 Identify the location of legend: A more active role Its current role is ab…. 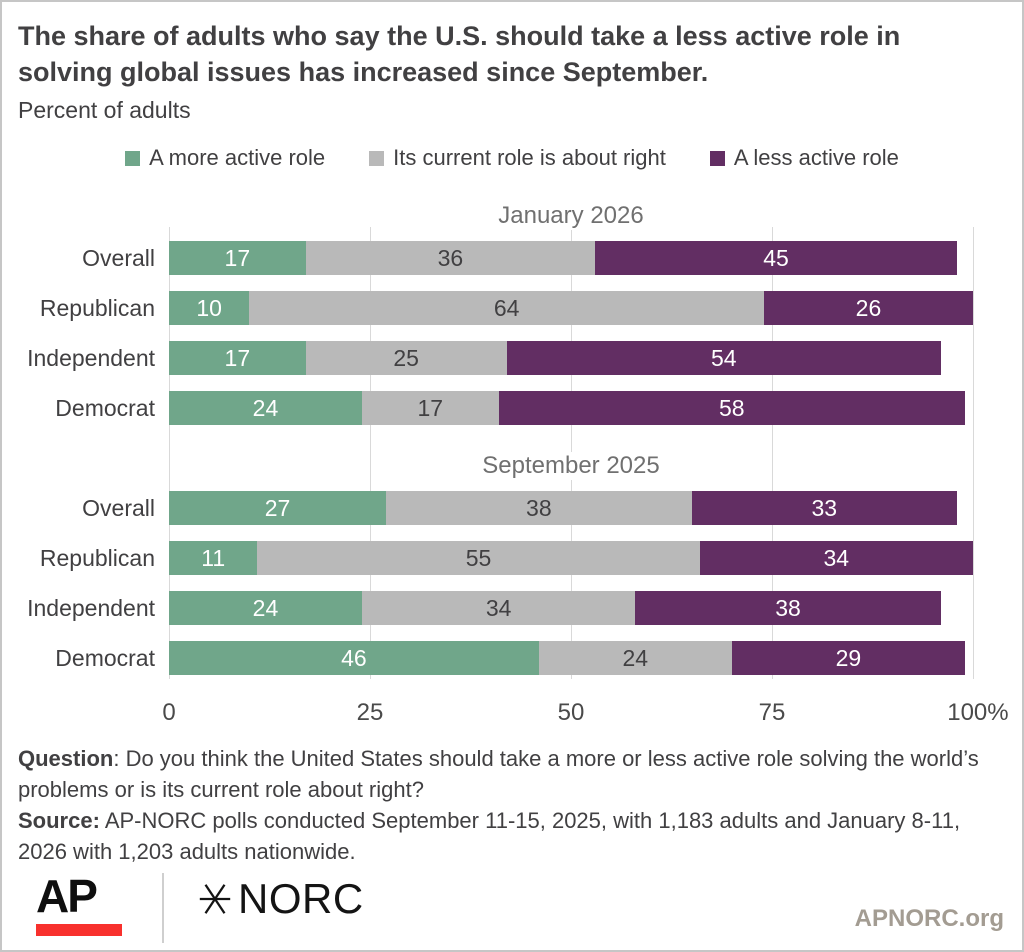
(512, 158).